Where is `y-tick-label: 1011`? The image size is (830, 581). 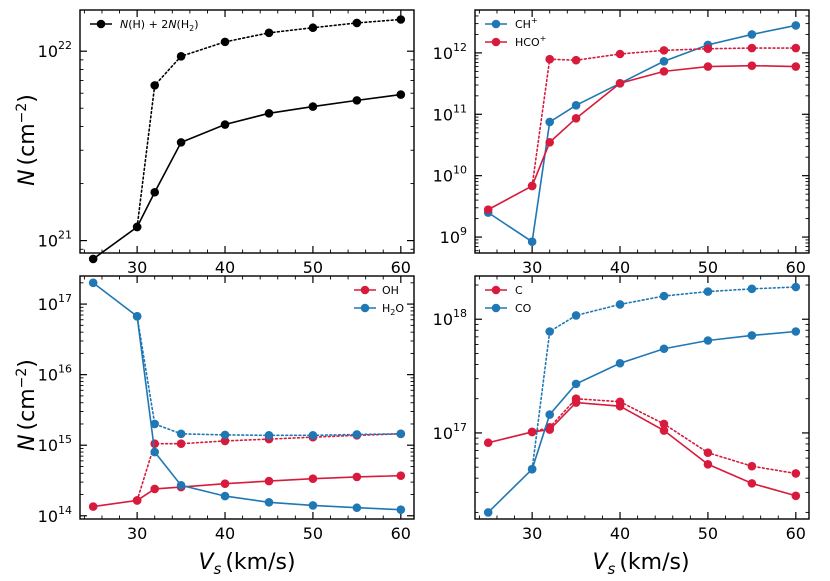
y-tick-label: 1011 is located at coordinates (450, 113).